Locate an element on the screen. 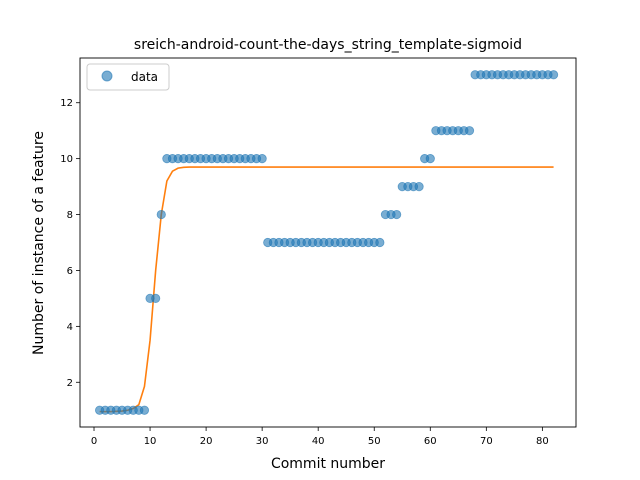  legend: data is located at coordinates (128, 77).